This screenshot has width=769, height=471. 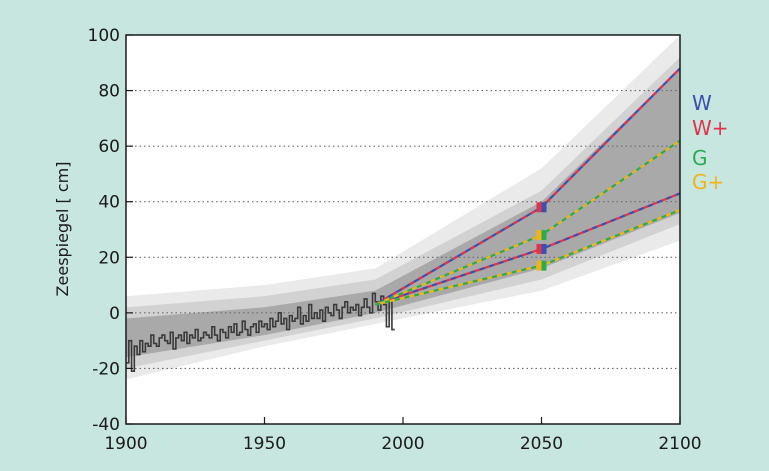 What do you see at coordinates (710, 142) in the screenshot?
I see `legend: WW+ GG+` at bounding box center [710, 142].